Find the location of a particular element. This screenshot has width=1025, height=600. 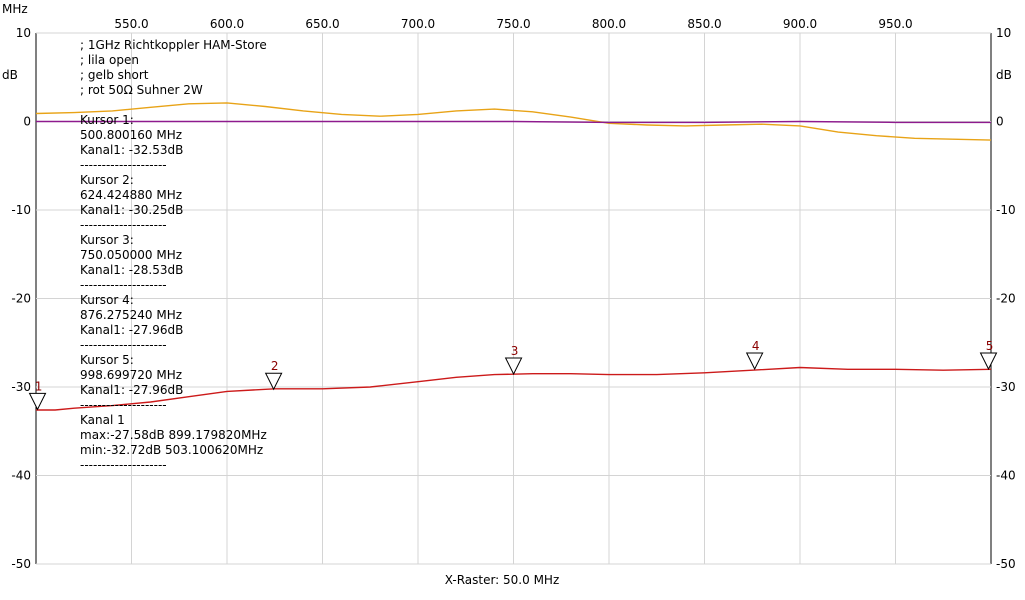

readout-line: 876.275240 MHz is located at coordinates (131, 315).